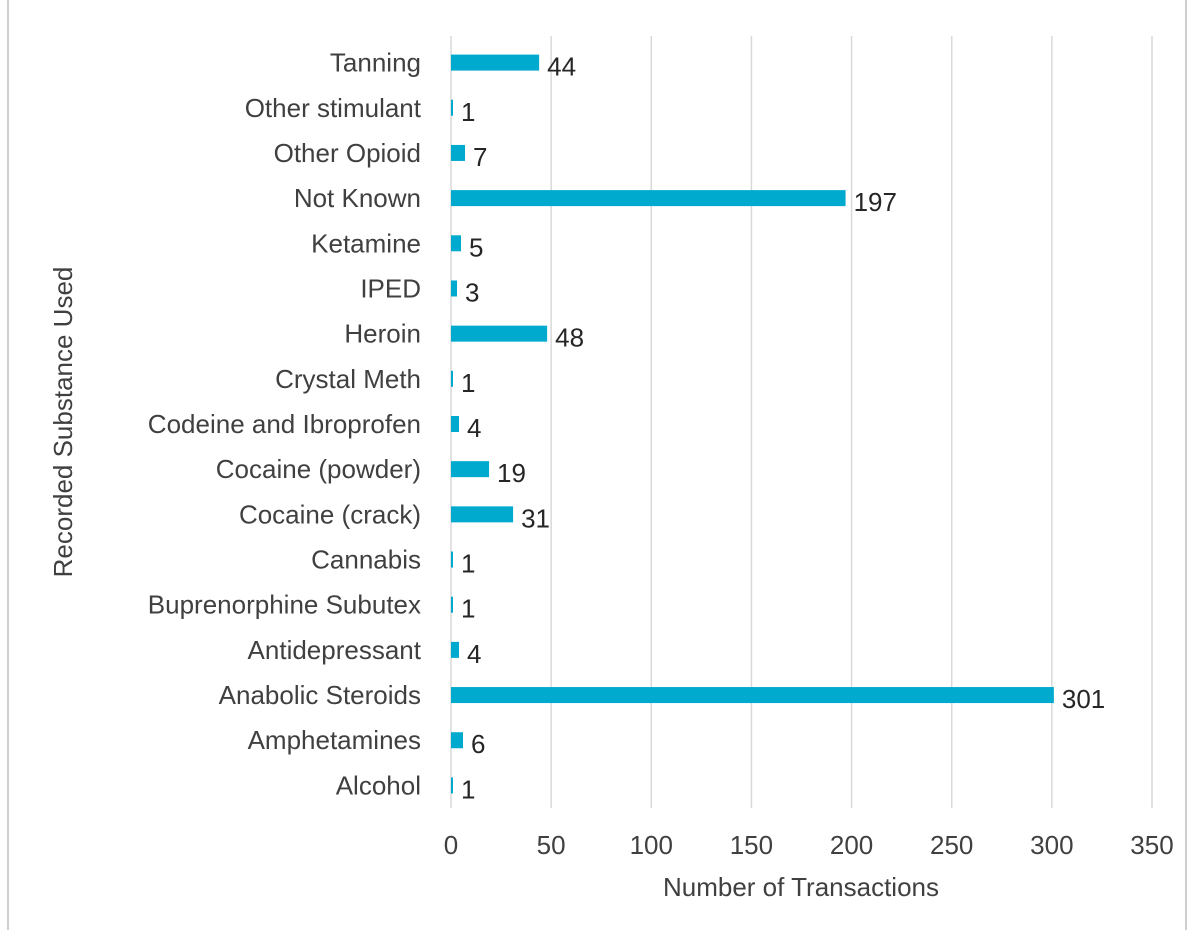  I want to click on data-label: 48, so click(569, 338).